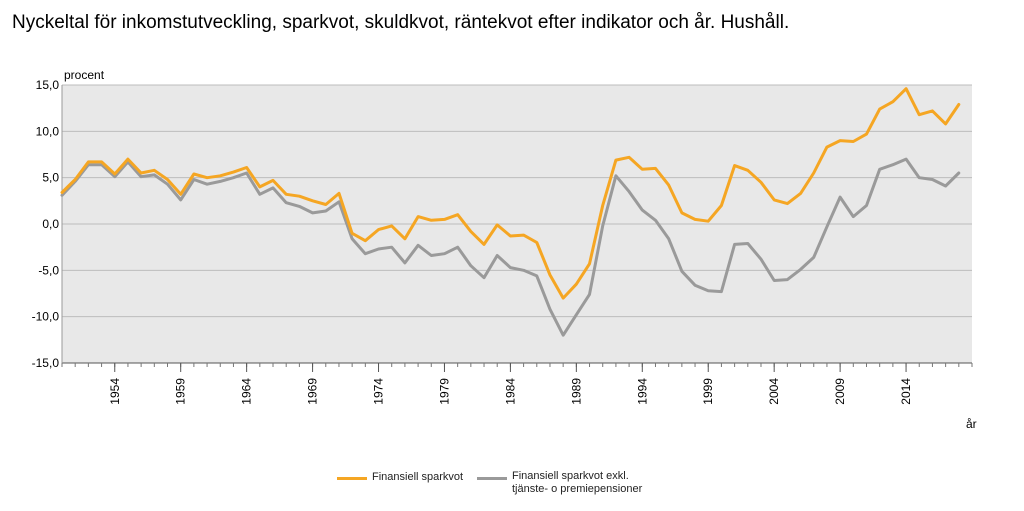 Image resolution: width=1024 pixels, height=511 pixels. I want to click on x-tick-label: 1954, so click(115, 391).